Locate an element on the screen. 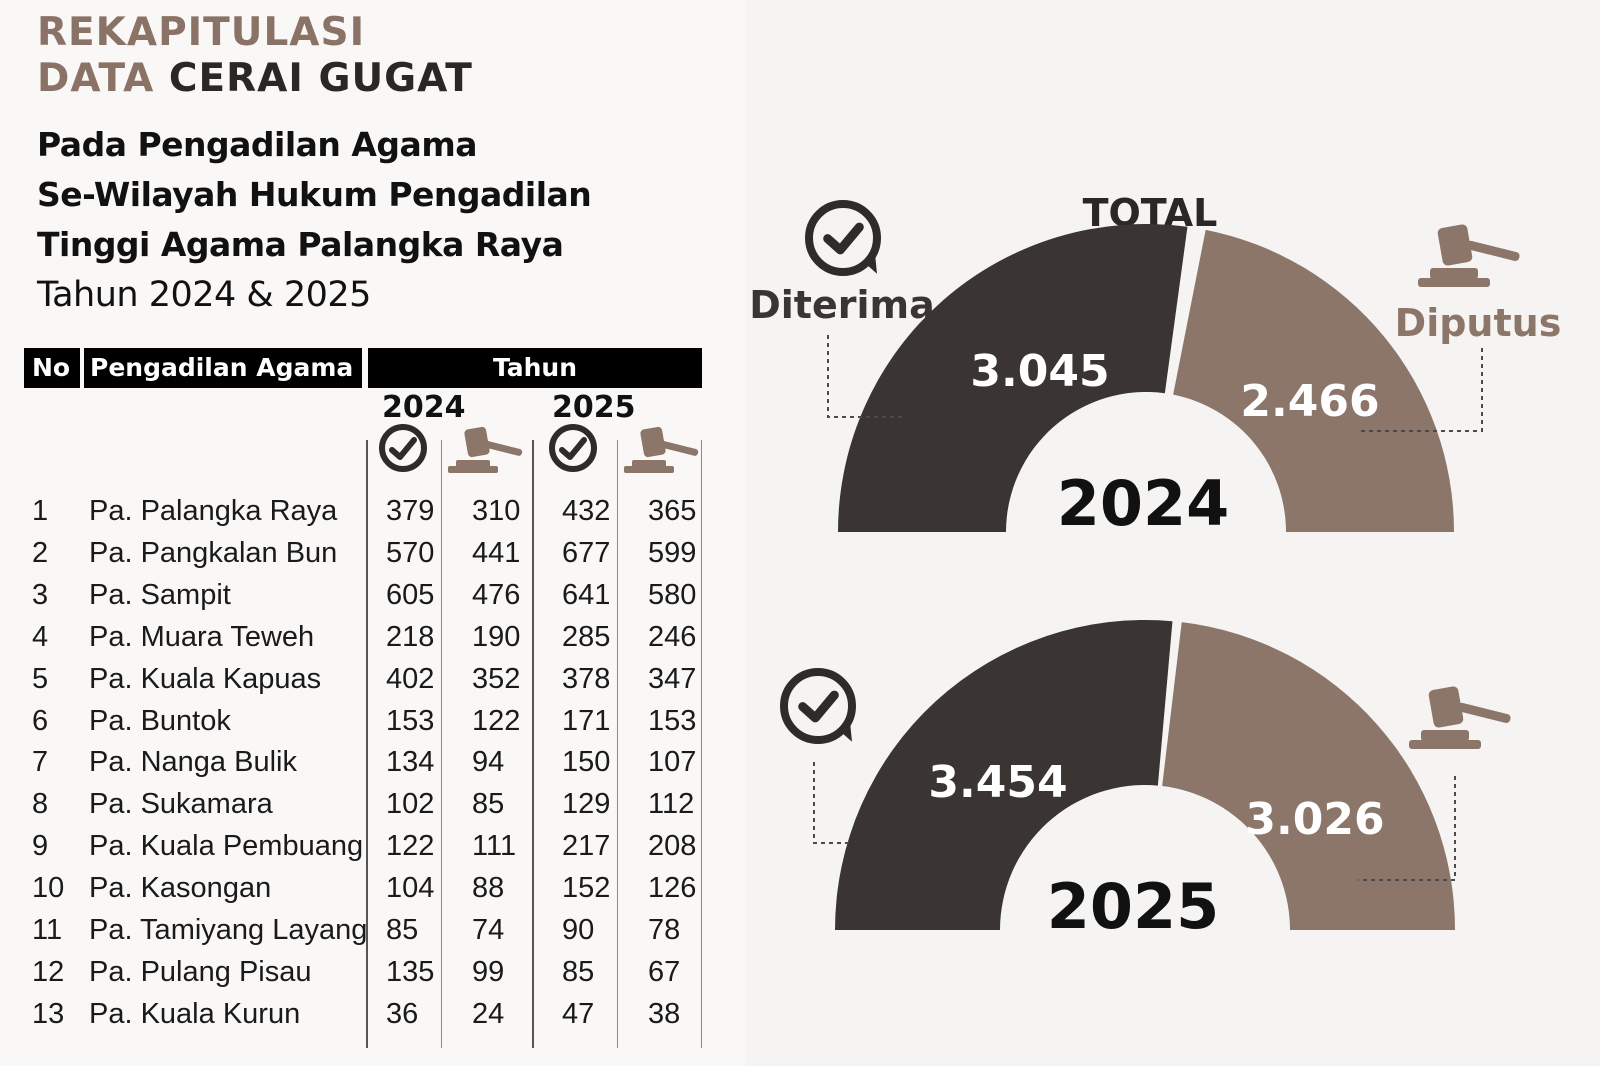 The width and height of the screenshot is (1600, 1066). row-value: 285 is located at coordinates (586, 636).